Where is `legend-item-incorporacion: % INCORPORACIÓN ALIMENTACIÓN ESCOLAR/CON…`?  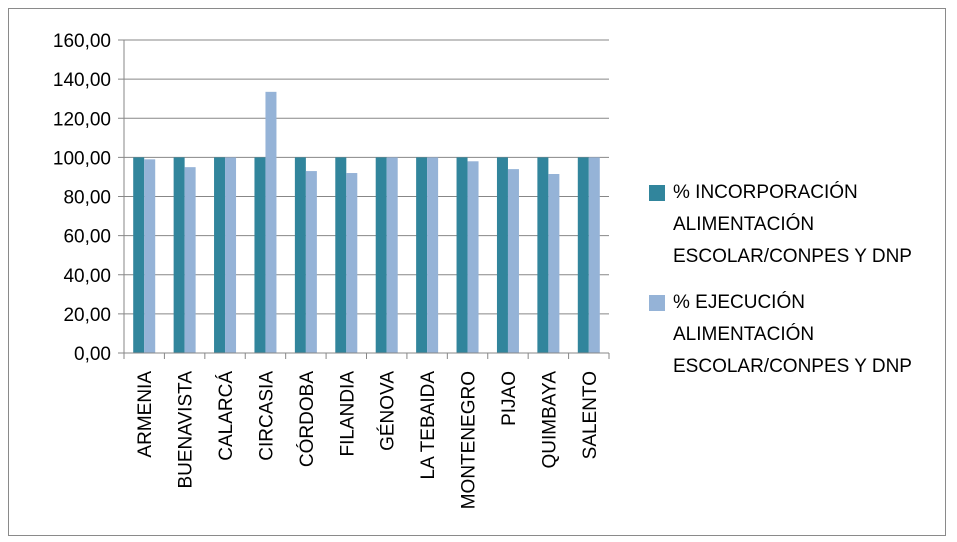 legend-item-incorporacion: % INCORPORACIÓN ALIMENTACIÓN ESCOLAR/CON… is located at coordinates (799, 225).